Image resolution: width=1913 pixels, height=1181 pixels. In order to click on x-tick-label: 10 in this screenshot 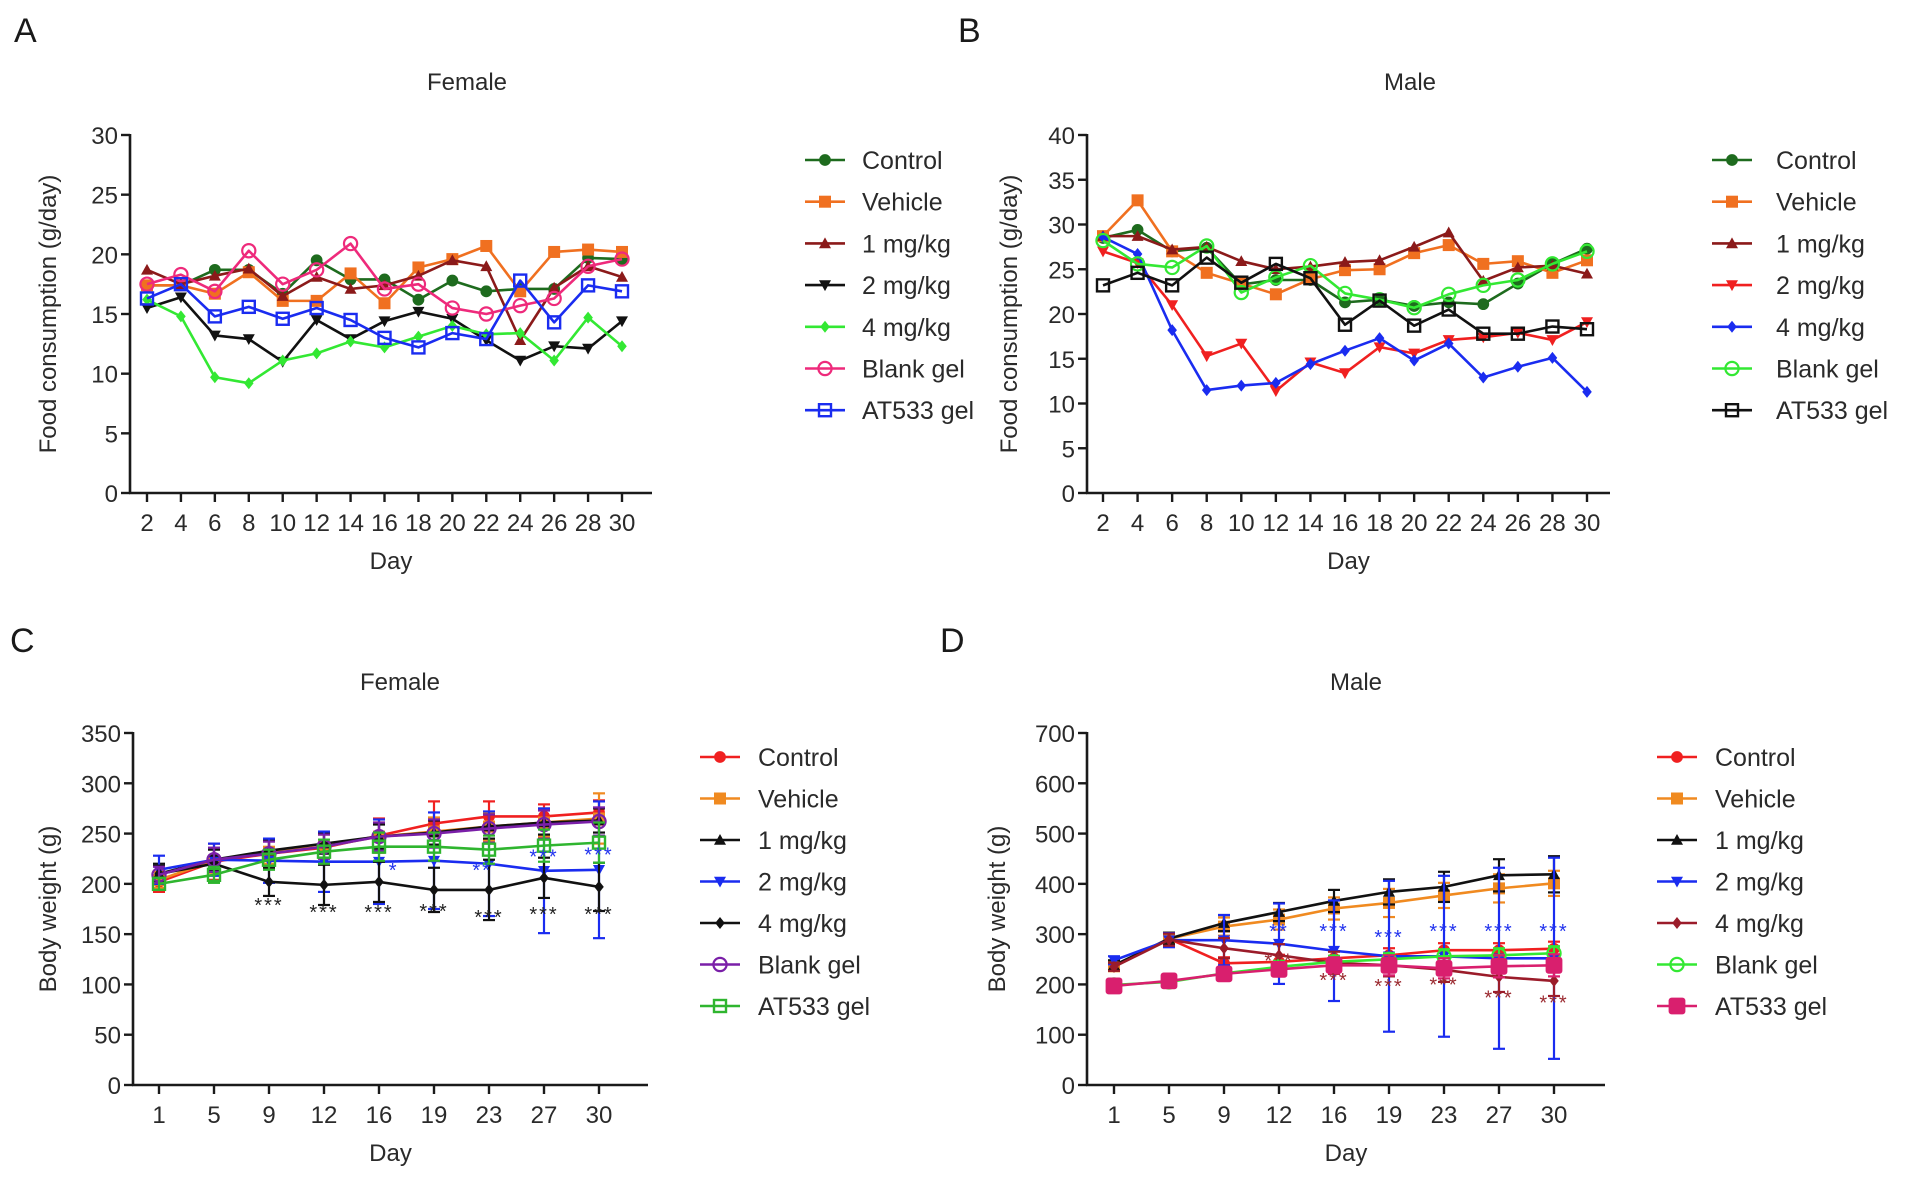, I will do `click(282, 523)`.